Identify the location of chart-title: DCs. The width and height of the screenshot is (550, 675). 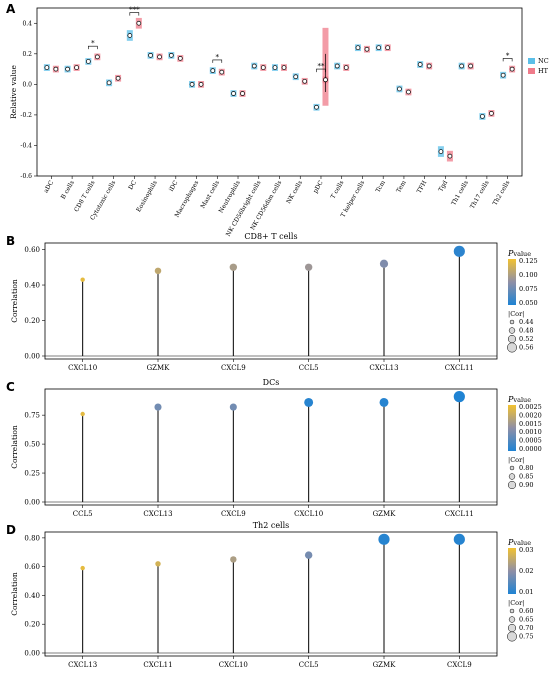
(271, 382).